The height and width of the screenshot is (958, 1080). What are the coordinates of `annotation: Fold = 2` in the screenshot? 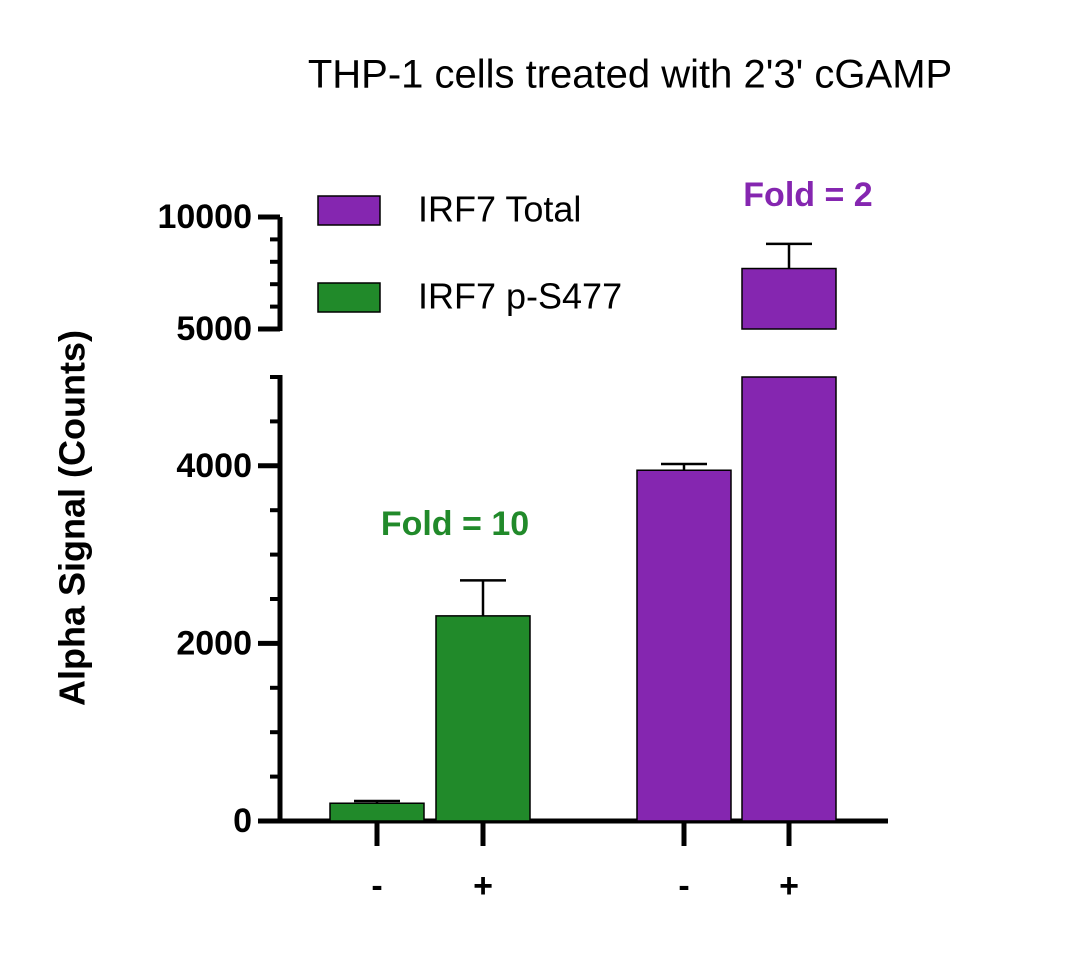 It's located at (807, 195).